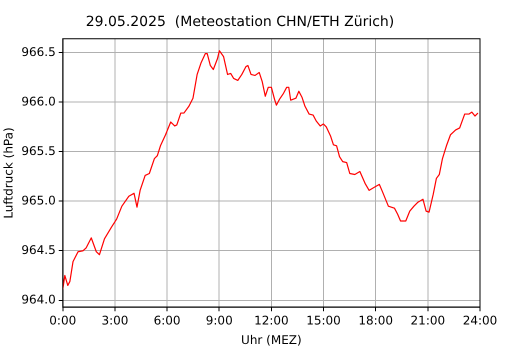  I want to click on y-tick-label: 965.0, so click(38, 200).